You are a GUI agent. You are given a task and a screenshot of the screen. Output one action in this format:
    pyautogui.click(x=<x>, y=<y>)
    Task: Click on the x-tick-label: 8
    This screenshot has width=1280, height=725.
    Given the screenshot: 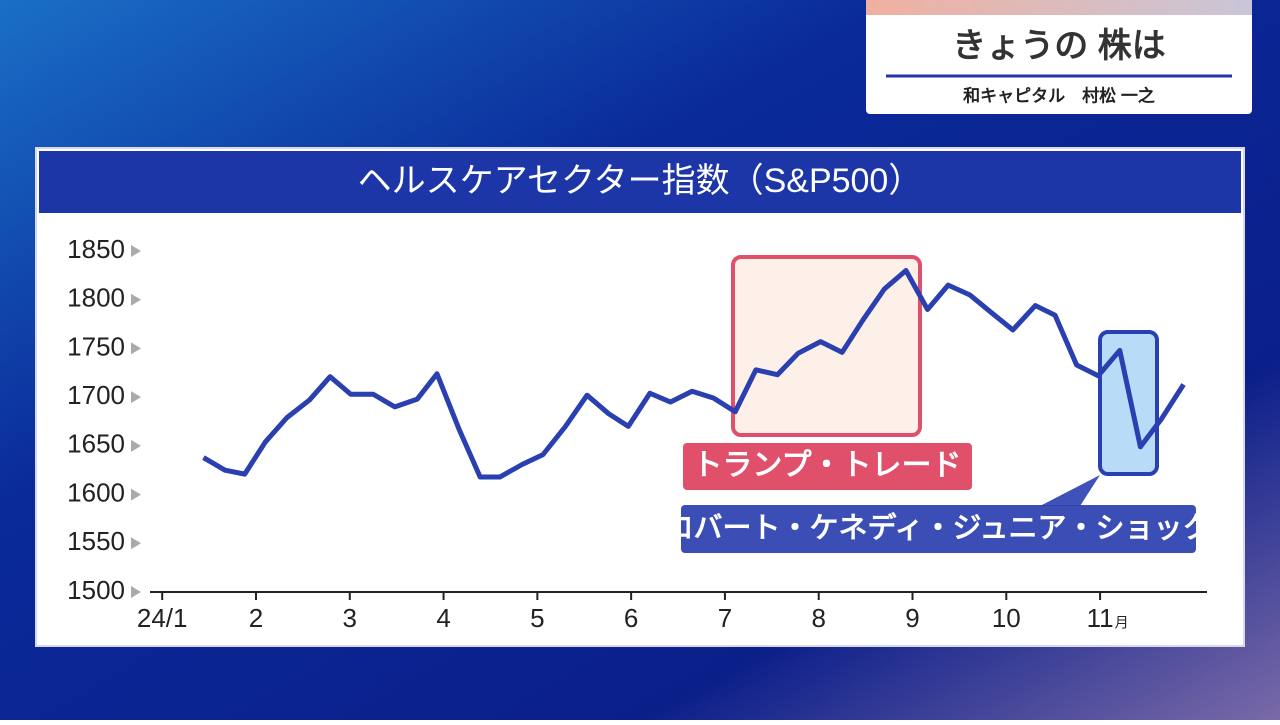 What is the action you would take?
    pyautogui.click(x=818, y=618)
    